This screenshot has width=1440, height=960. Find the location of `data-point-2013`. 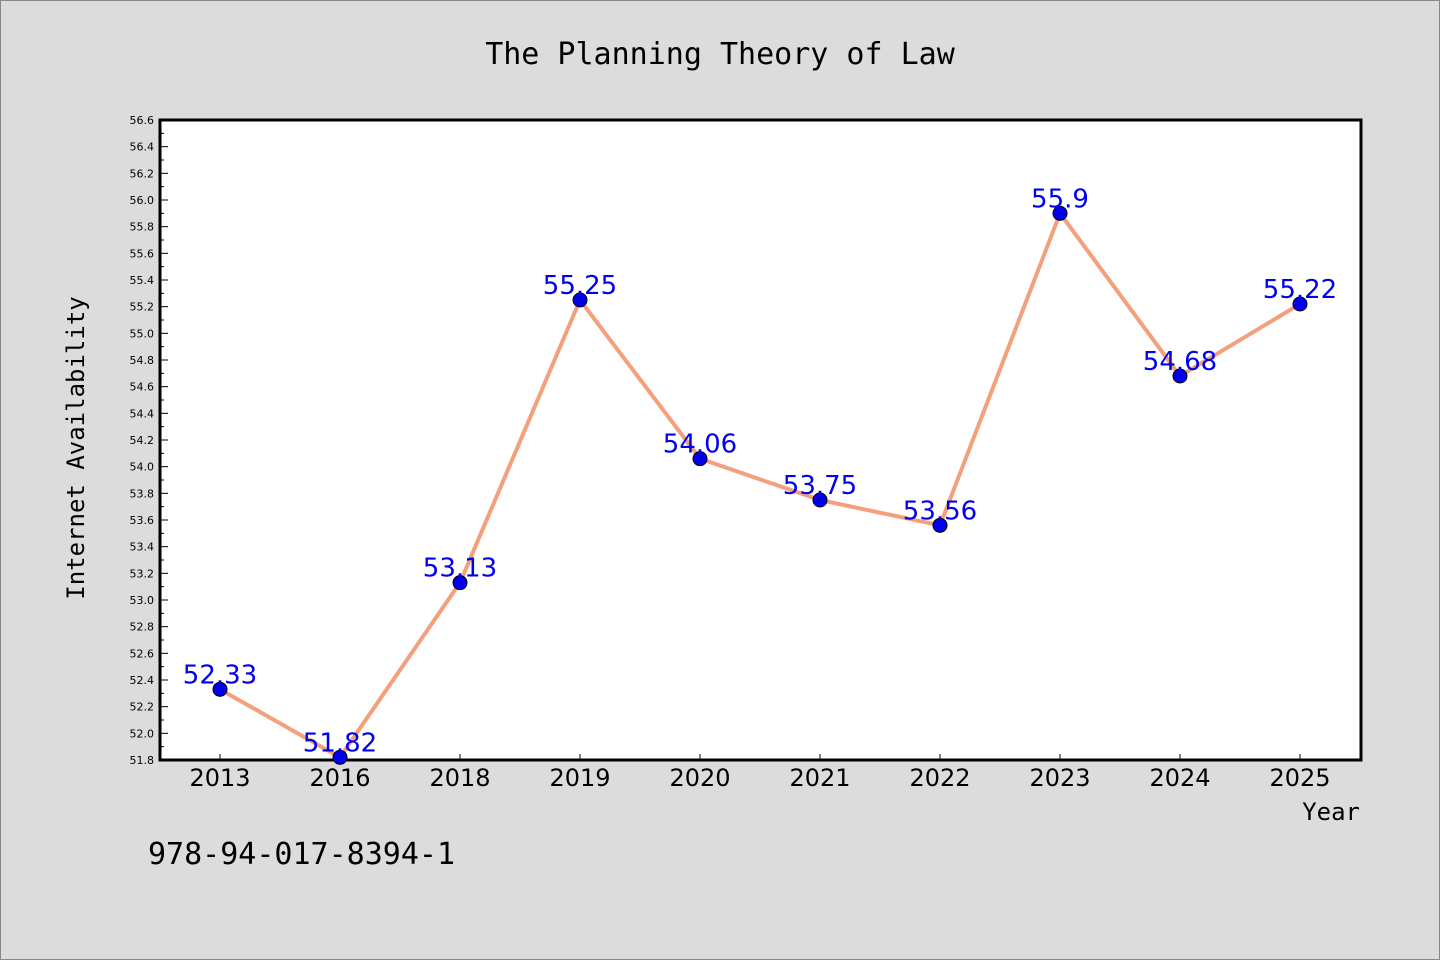

data-point-2013 is located at coordinates (220, 689).